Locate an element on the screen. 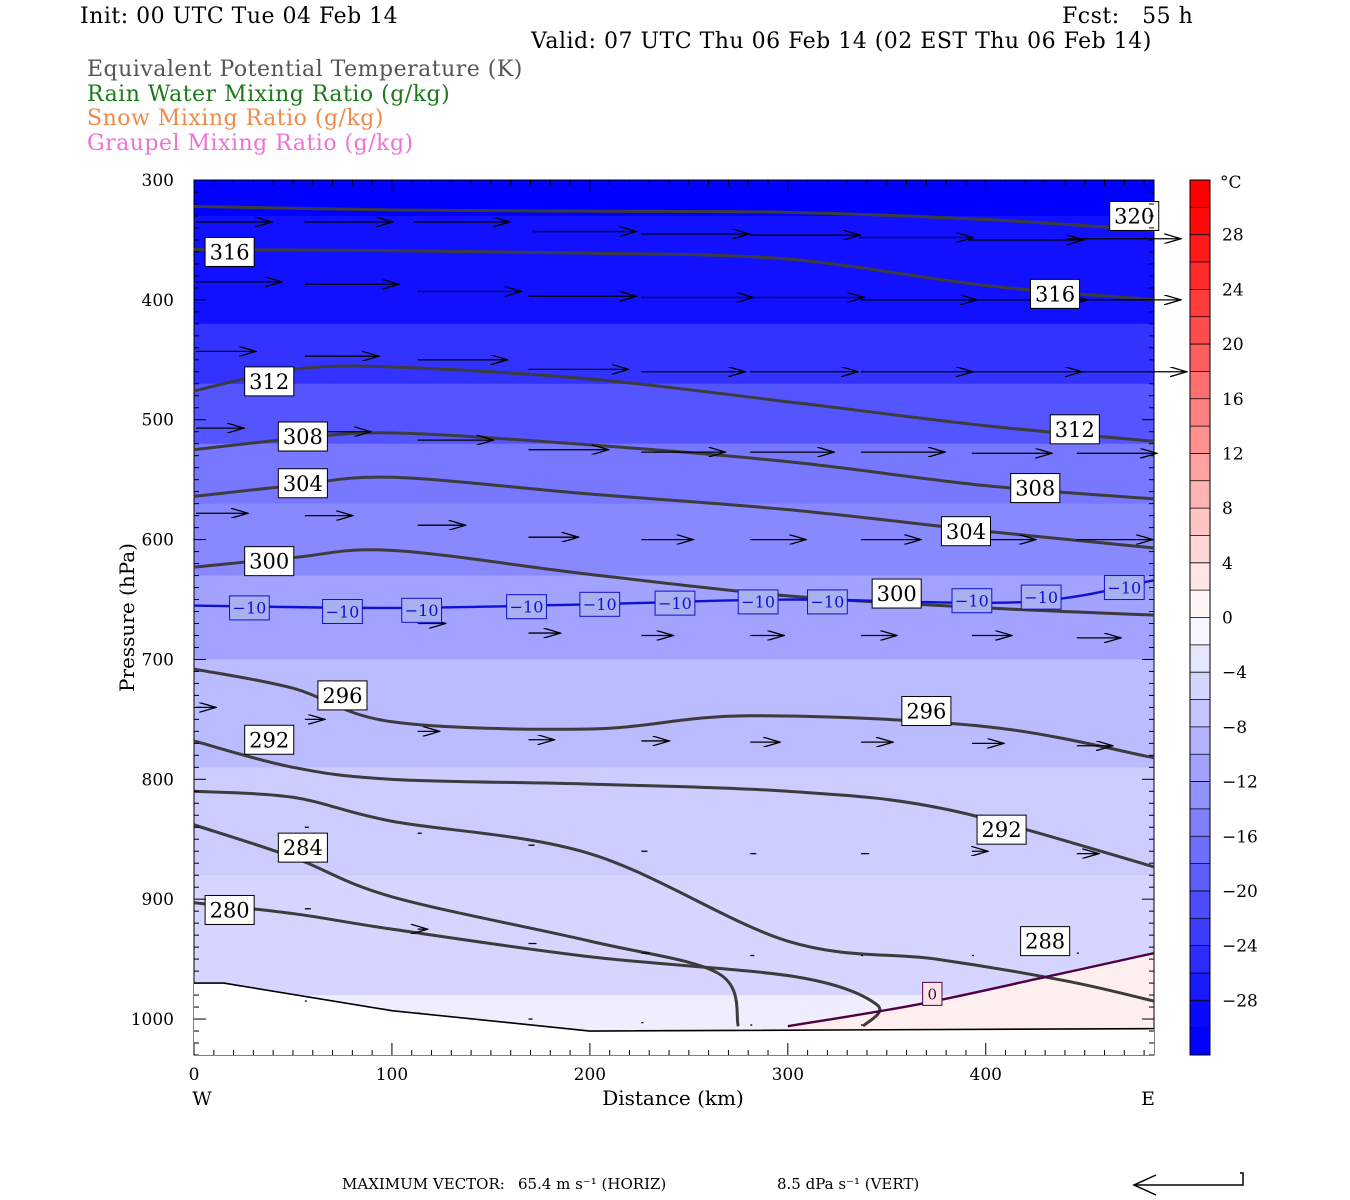 The width and height of the screenshot is (1350, 1200). colorbar-label: −8 is located at coordinates (1234, 728).